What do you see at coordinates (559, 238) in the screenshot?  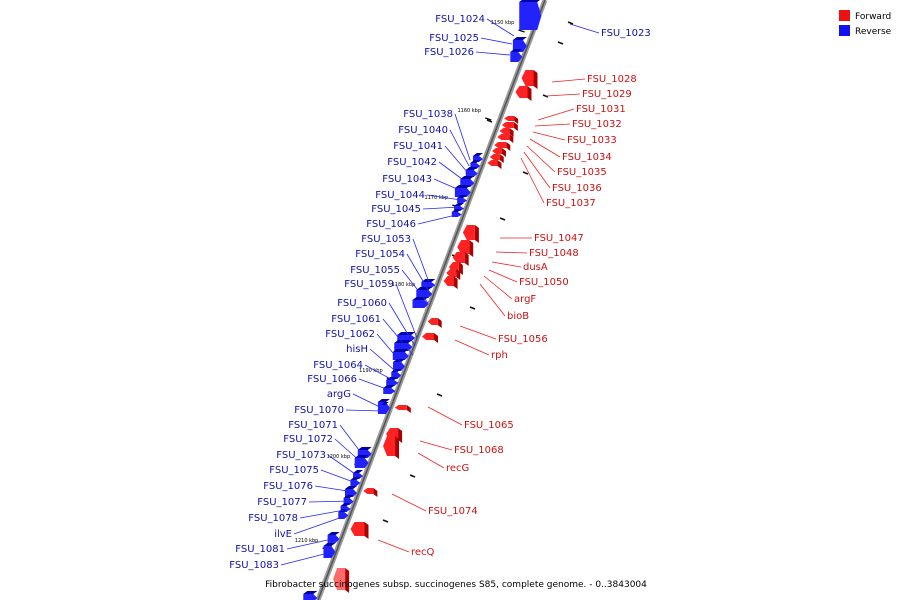 I see `forward-gene-label-fsu-1047: FSU_1047` at bounding box center [559, 238].